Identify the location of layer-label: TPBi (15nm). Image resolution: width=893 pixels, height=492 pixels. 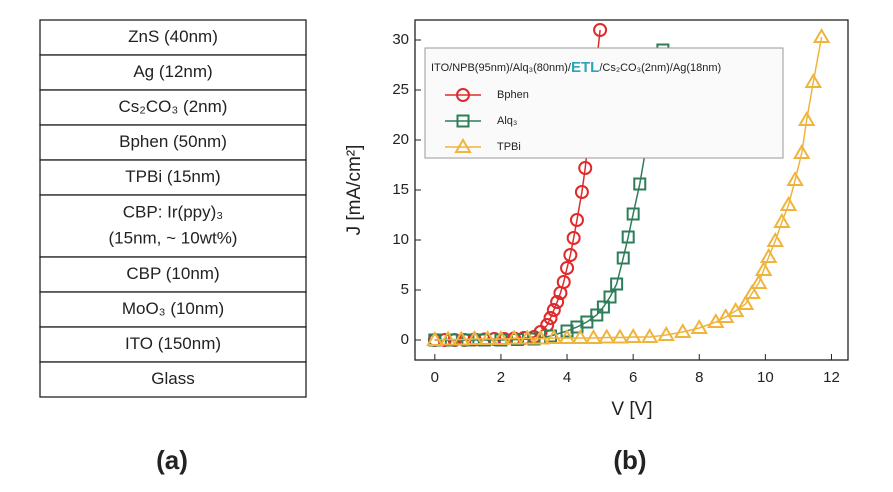
(172, 176).